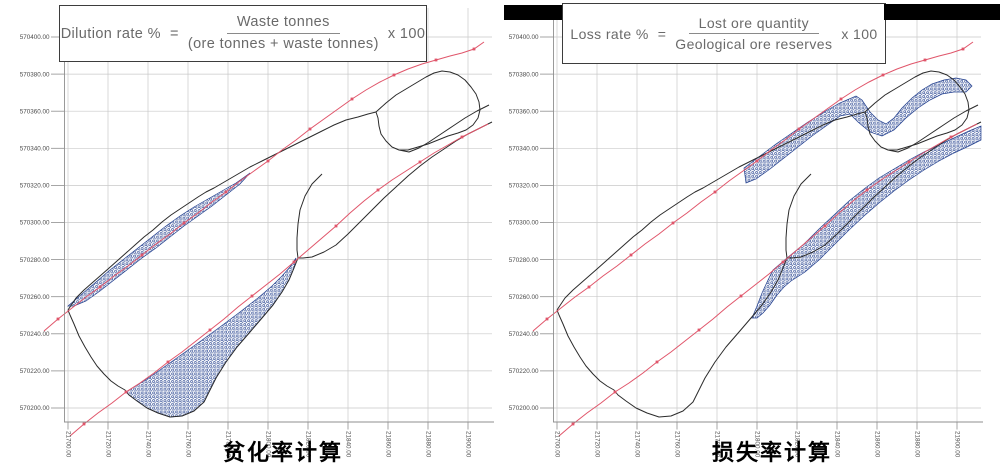 Image resolution: width=1000 pixels, height=470 pixels. Describe the element at coordinates (637, 444) in the screenshot. I see `x-axis-tick-label: 21740.00` at that location.